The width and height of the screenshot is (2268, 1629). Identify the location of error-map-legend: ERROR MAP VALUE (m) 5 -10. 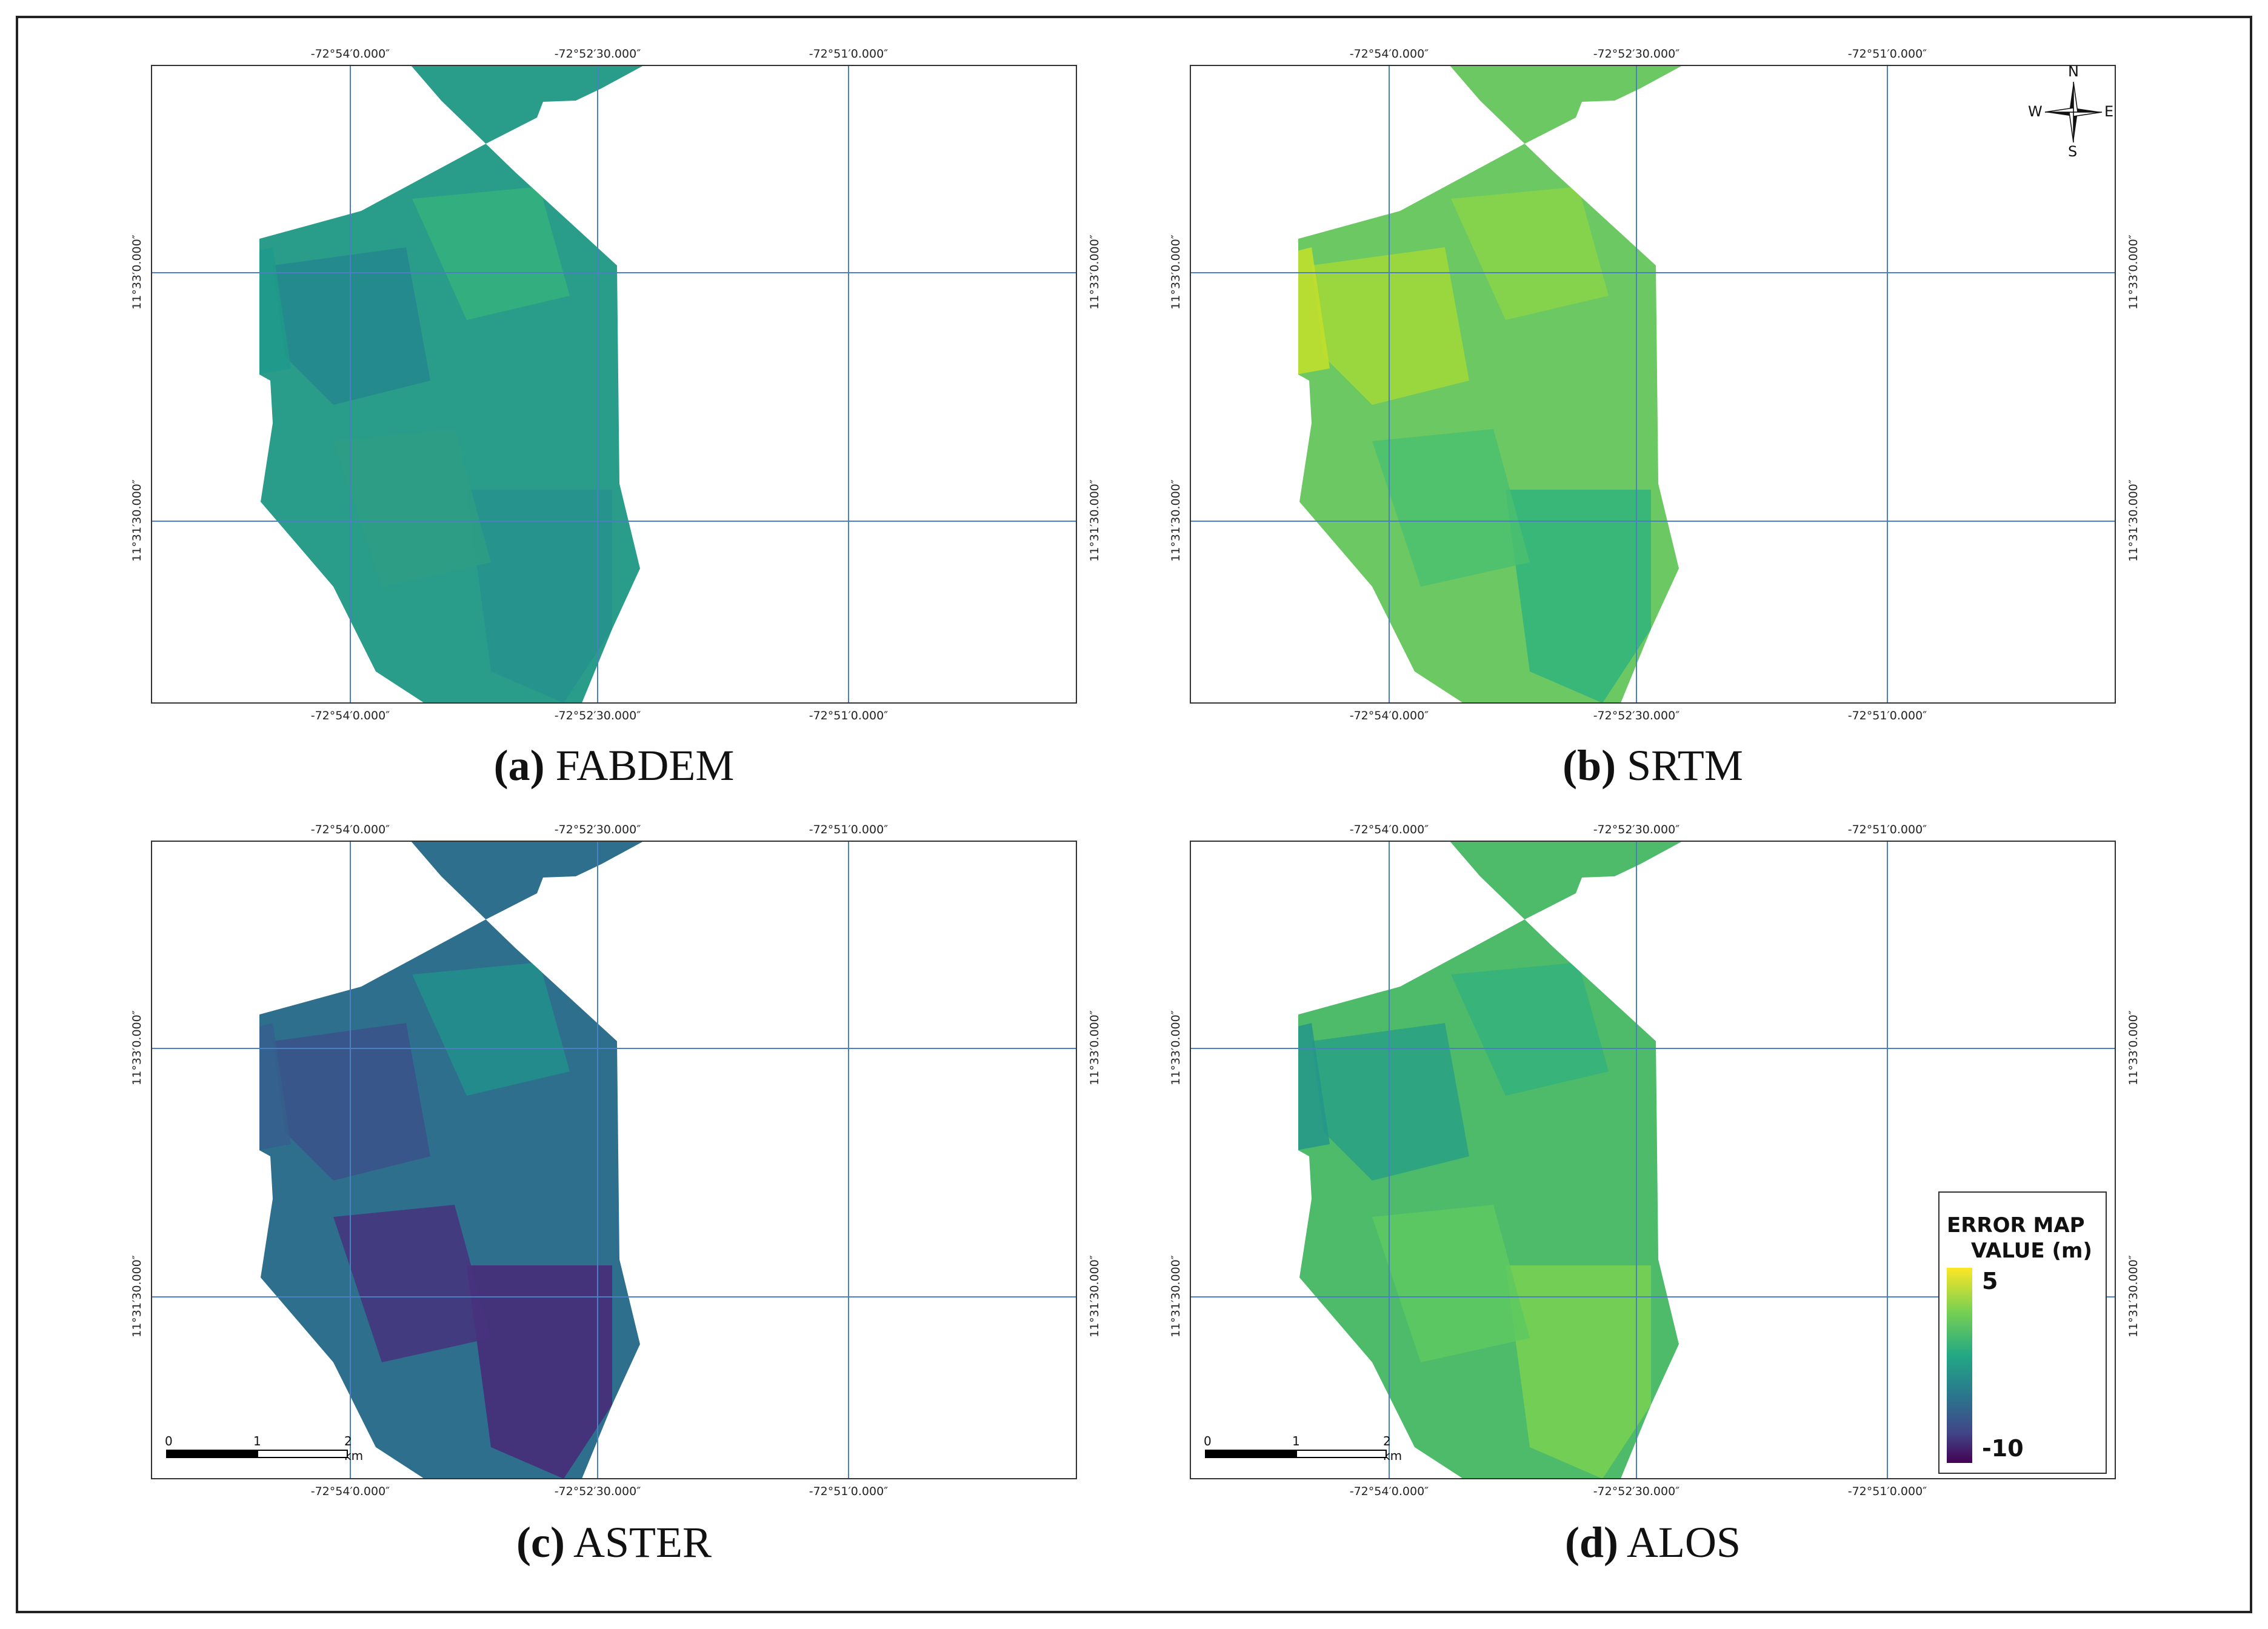
(2022, 1332).